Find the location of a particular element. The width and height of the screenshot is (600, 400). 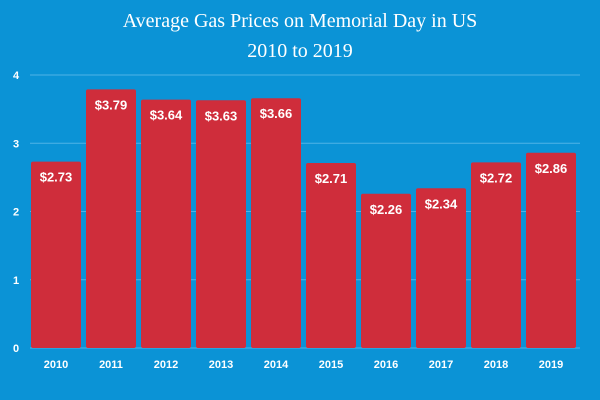

bar-2013 is located at coordinates (221, 224).